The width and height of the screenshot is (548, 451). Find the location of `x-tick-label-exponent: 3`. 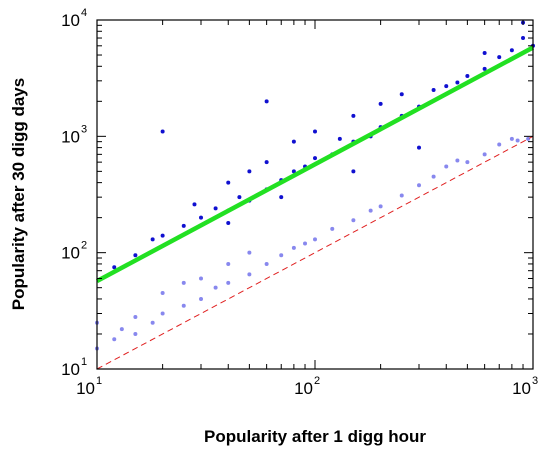

x-tick-label-exponent: 3 is located at coordinates (535, 381).